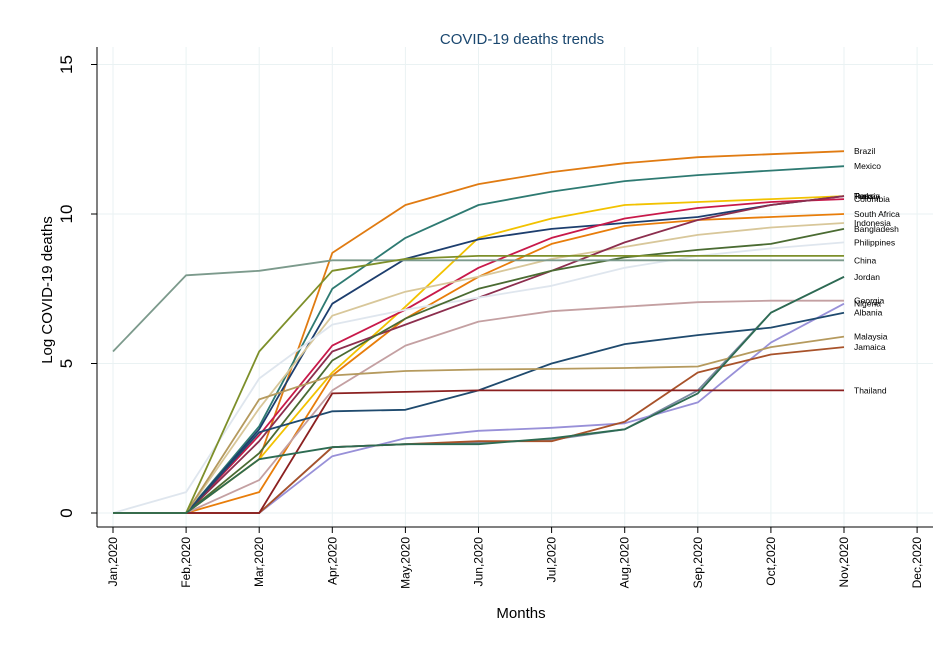 The height and width of the screenshot is (648, 948). Describe the element at coordinates (479, 562) in the screenshot. I see `x-tick-label: Jun,2020` at that location.